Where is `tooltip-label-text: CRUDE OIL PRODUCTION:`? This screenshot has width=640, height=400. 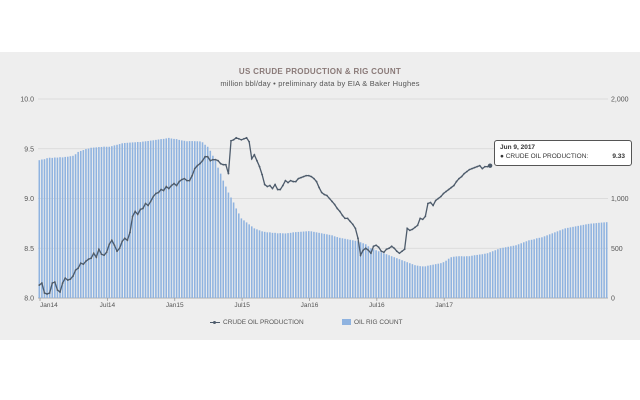
tooltip-label-text: CRUDE OIL PRODUCTION: is located at coordinates (547, 156).